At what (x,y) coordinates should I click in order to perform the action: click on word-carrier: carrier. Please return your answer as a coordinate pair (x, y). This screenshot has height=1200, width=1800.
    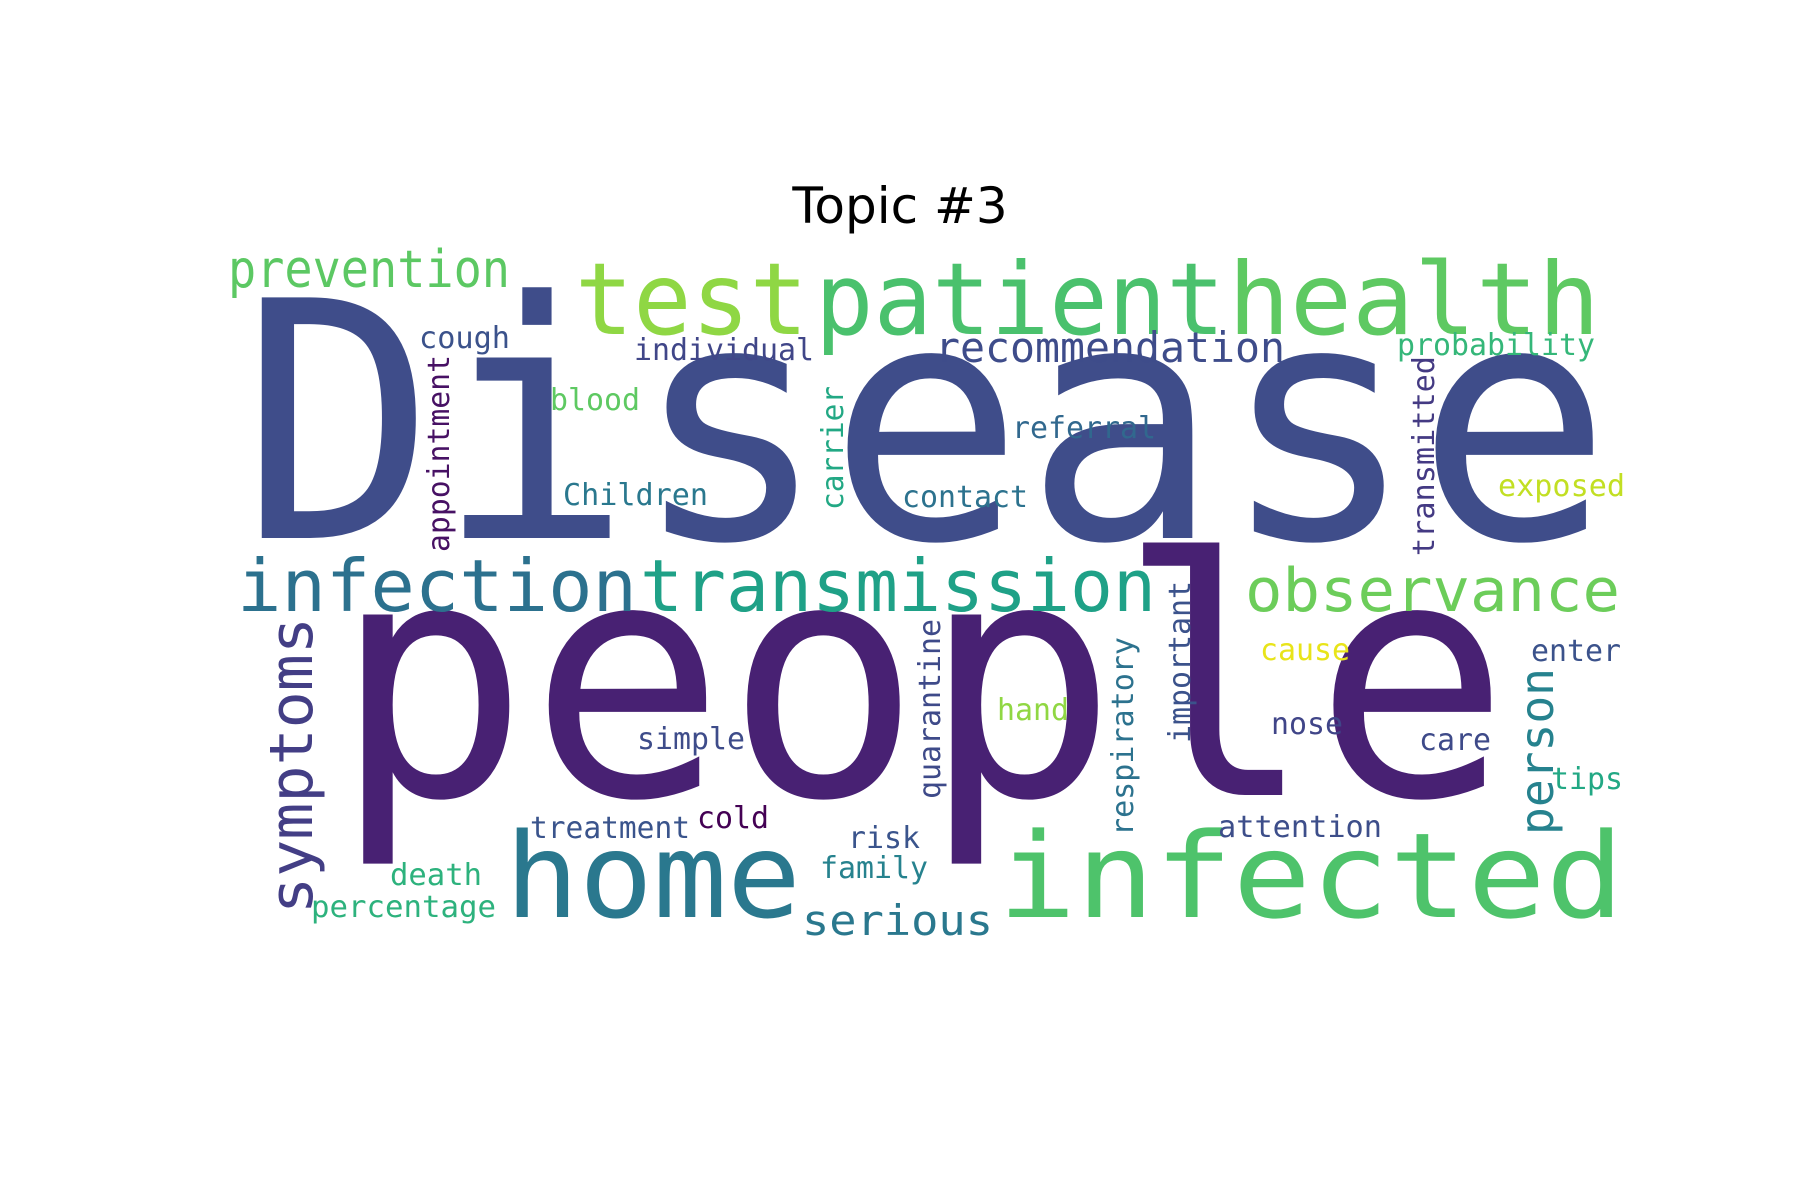
    Looking at the image, I should click on (833, 448).